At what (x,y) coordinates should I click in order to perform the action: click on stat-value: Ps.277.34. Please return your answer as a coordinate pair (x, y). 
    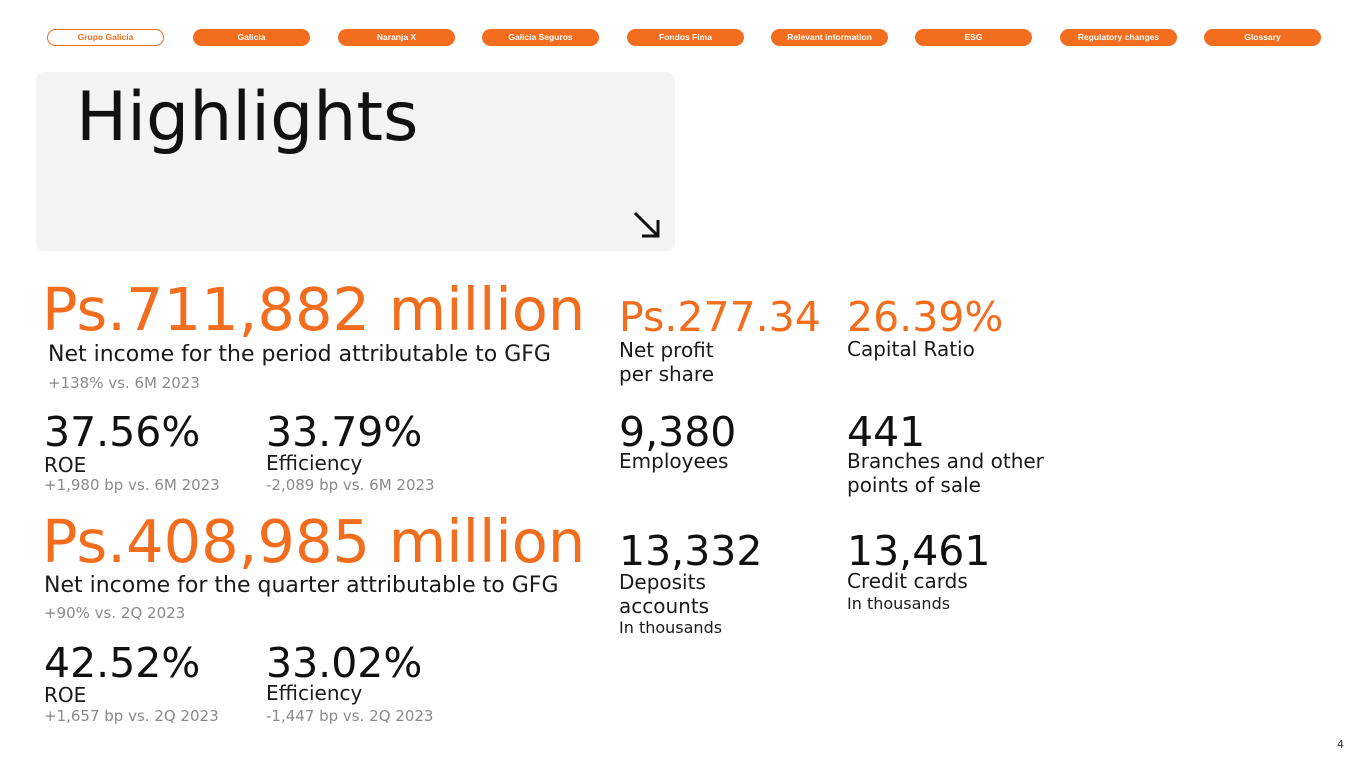
    Looking at the image, I should click on (720, 317).